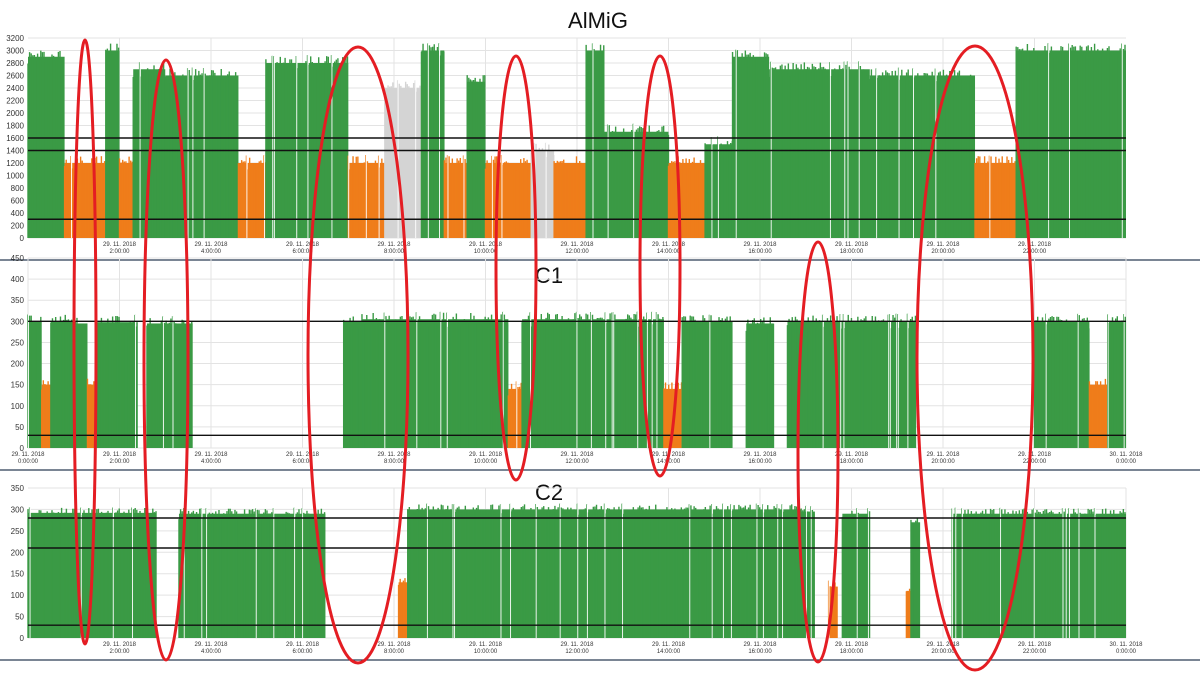 The height and width of the screenshot is (684, 1200). I want to click on y-tick-c1: 400, so click(18, 279).